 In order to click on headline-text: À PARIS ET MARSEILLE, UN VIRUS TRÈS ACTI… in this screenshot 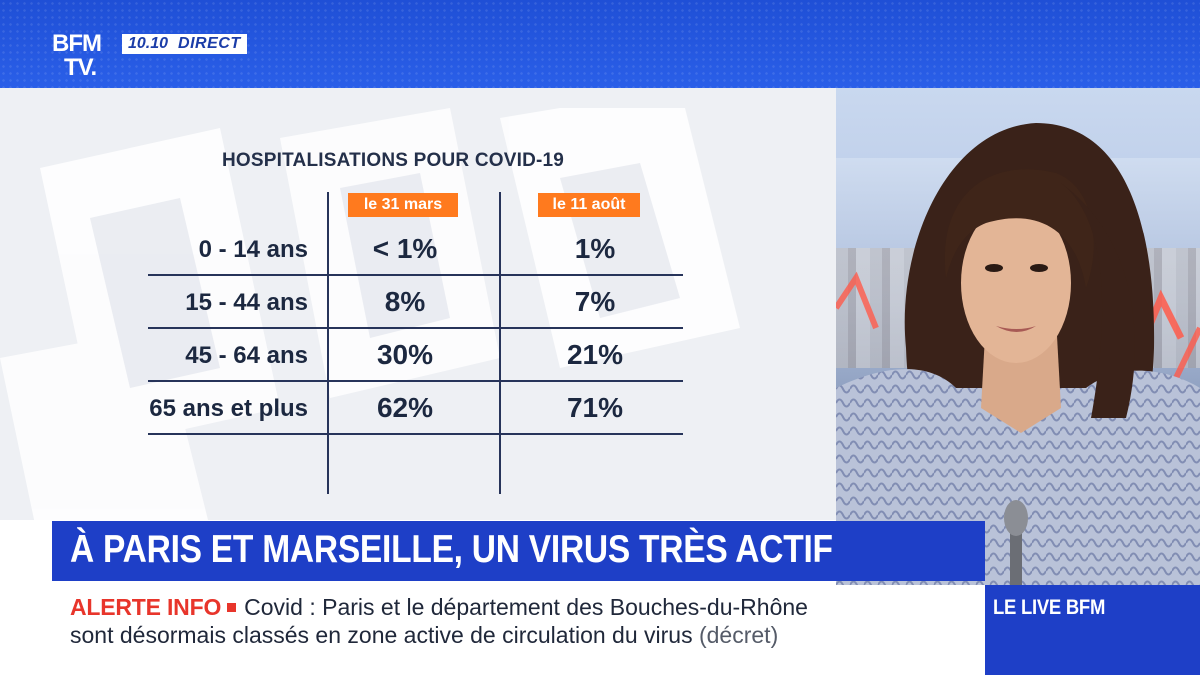, I will do `click(451, 549)`.